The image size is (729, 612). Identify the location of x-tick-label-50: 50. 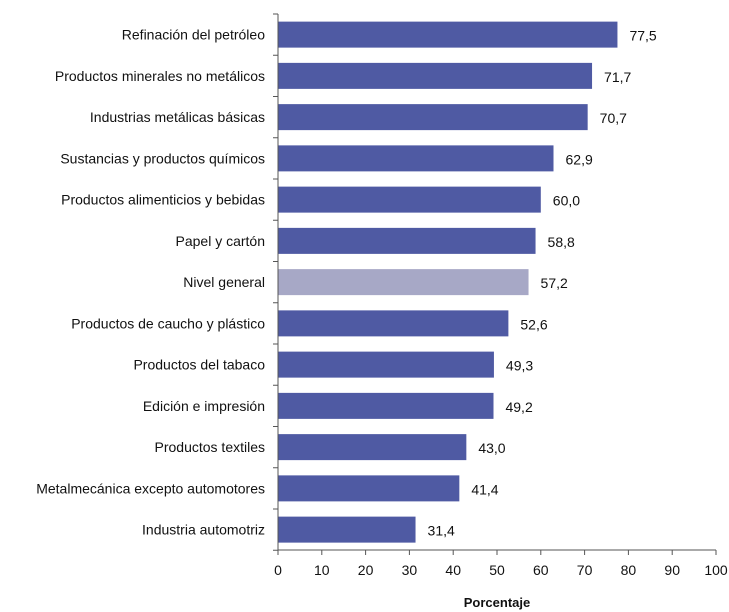
(497, 570).